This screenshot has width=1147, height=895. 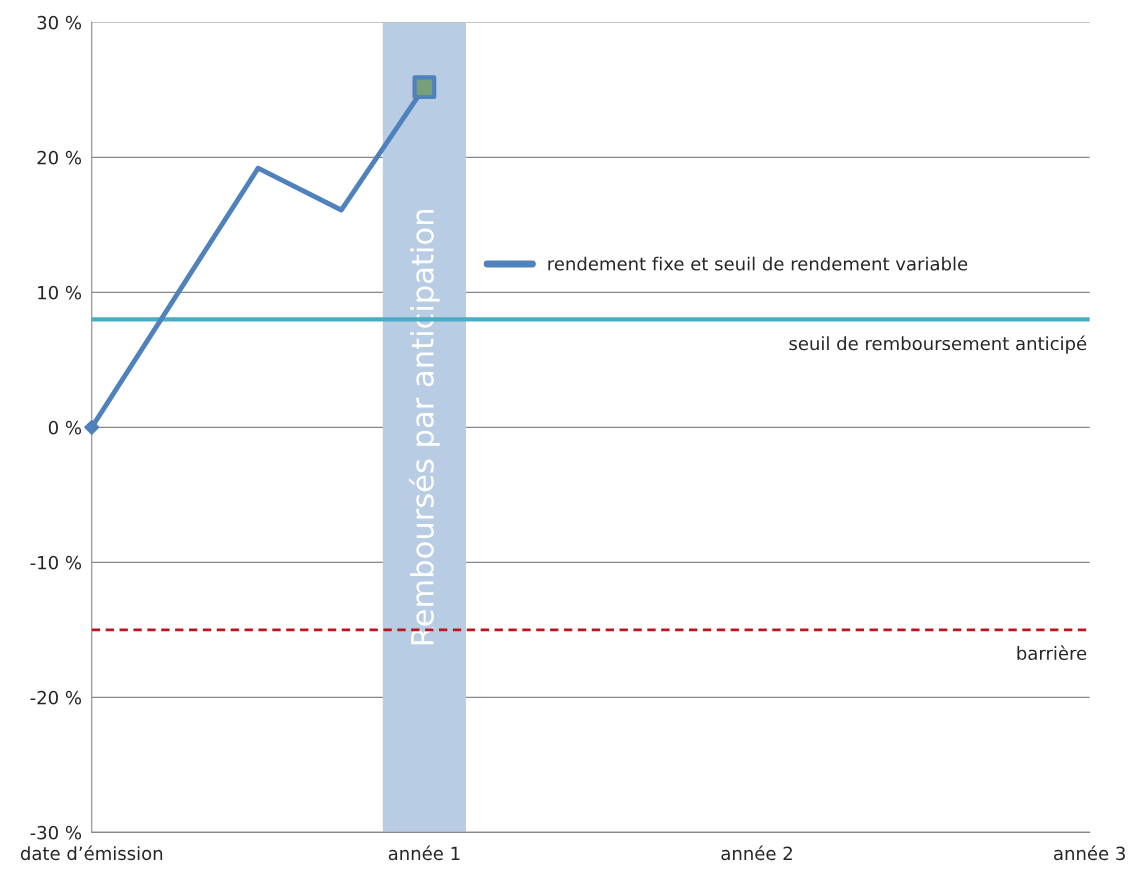 What do you see at coordinates (1052, 653) in the screenshot?
I see `ref-line-label: barrière` at bounding box center [1052, 653].